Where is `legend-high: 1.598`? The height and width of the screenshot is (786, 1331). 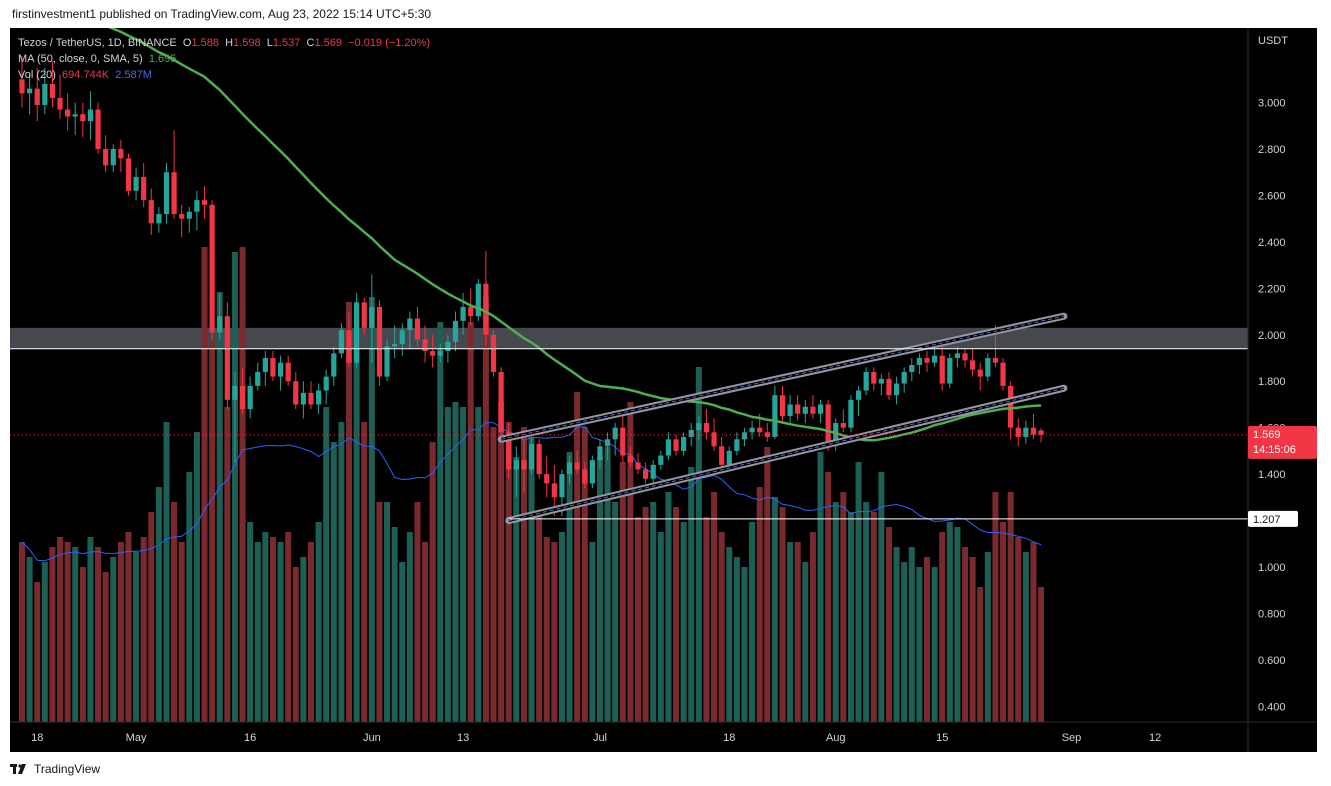
legend-high: 1.598 is located at coordinates (247, 43).